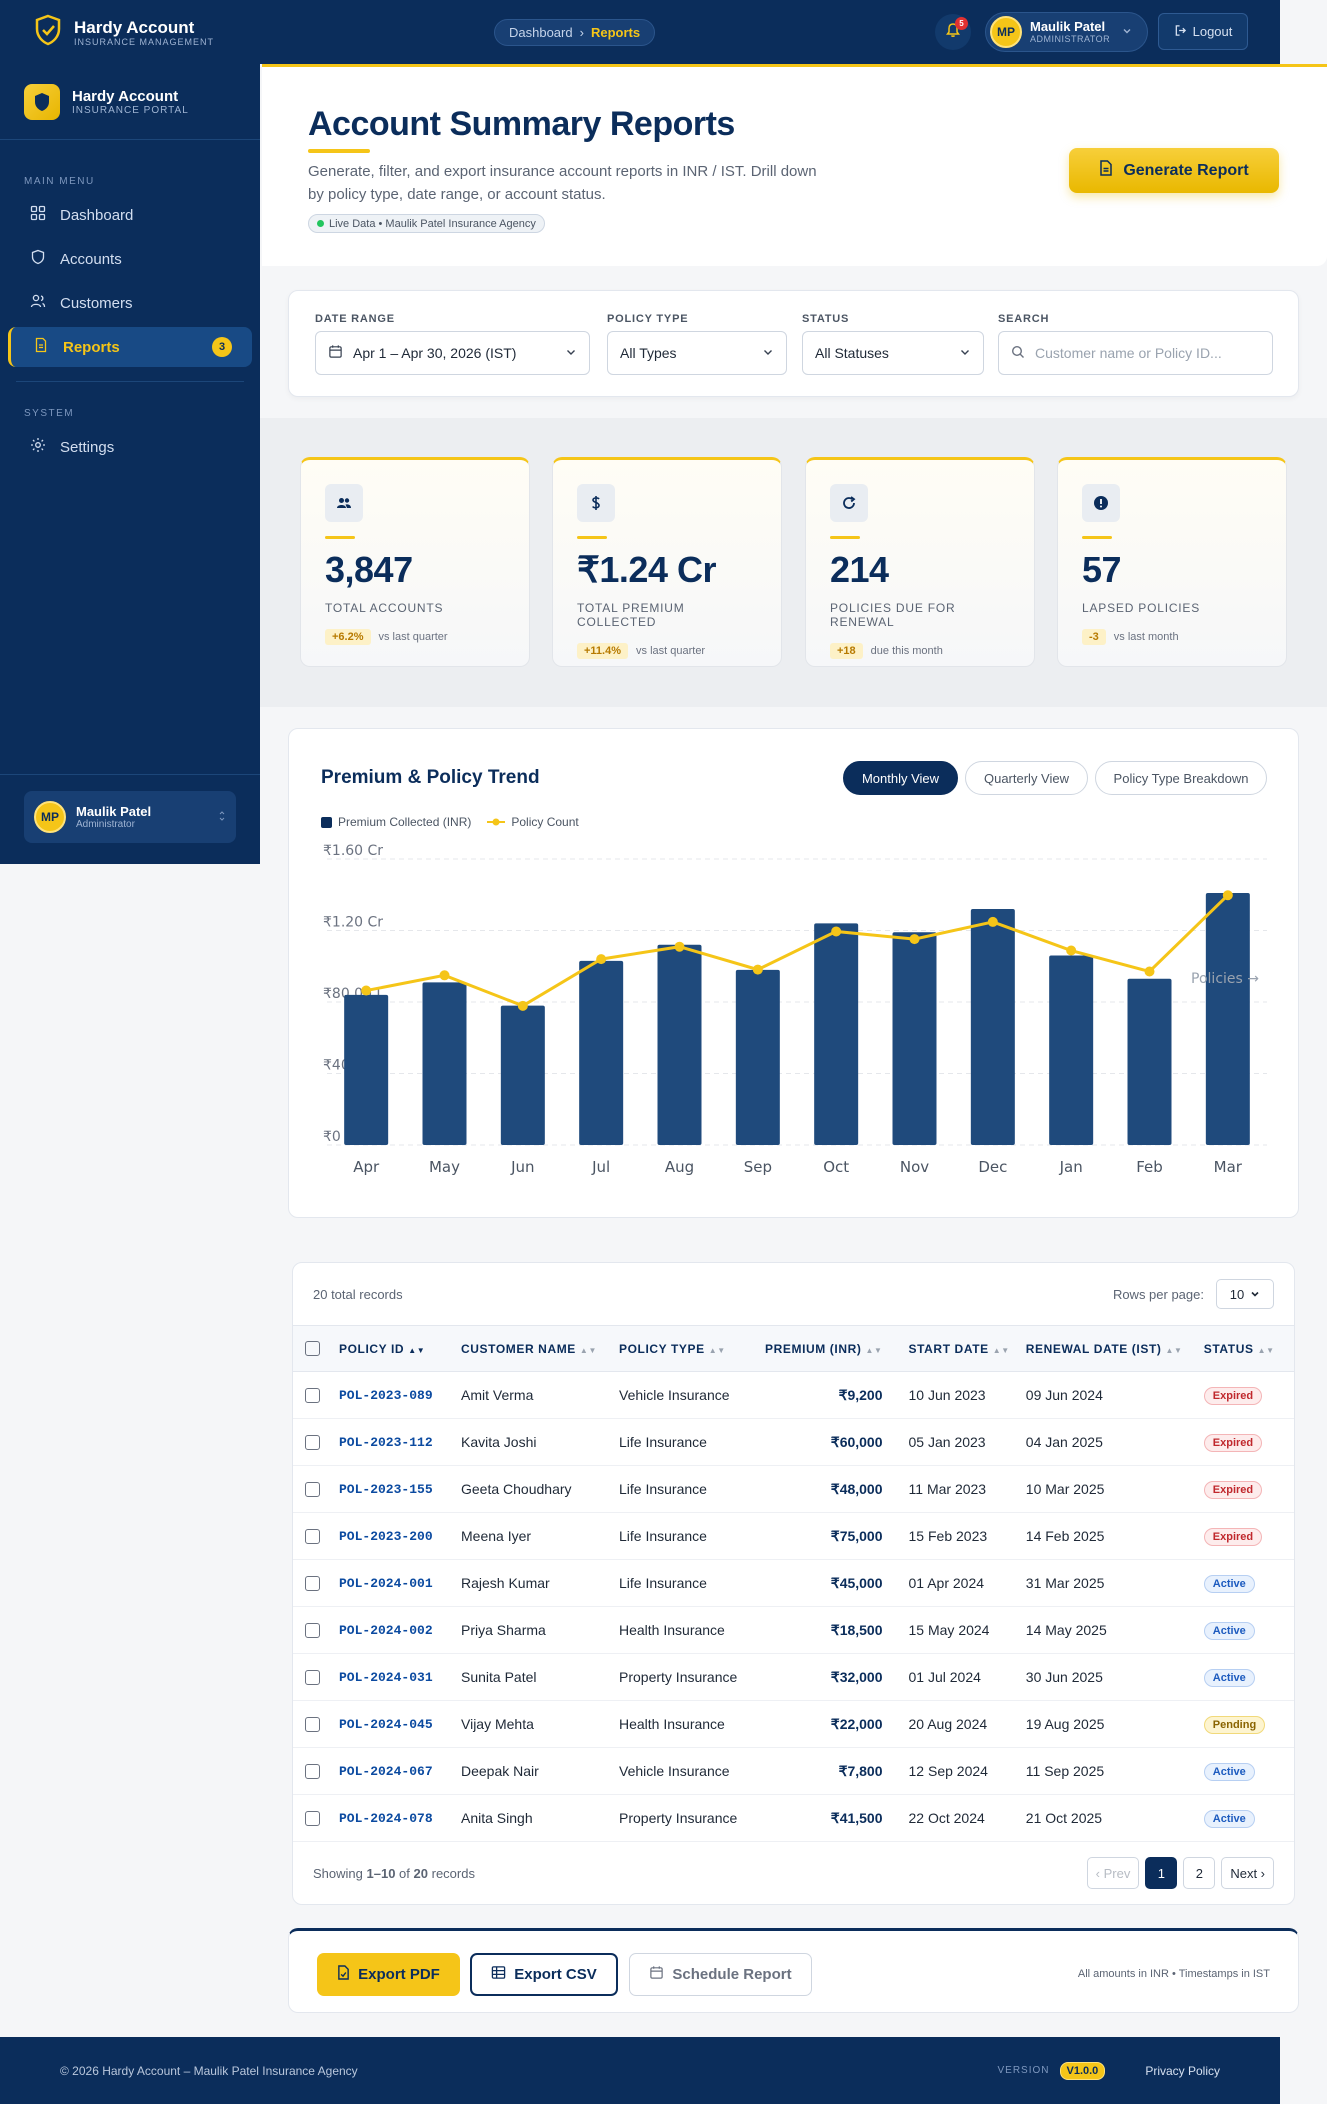  Describe the element at coordinates (671, 651) in the screenshot. I see `stat-note: vs last quarter` at that location.